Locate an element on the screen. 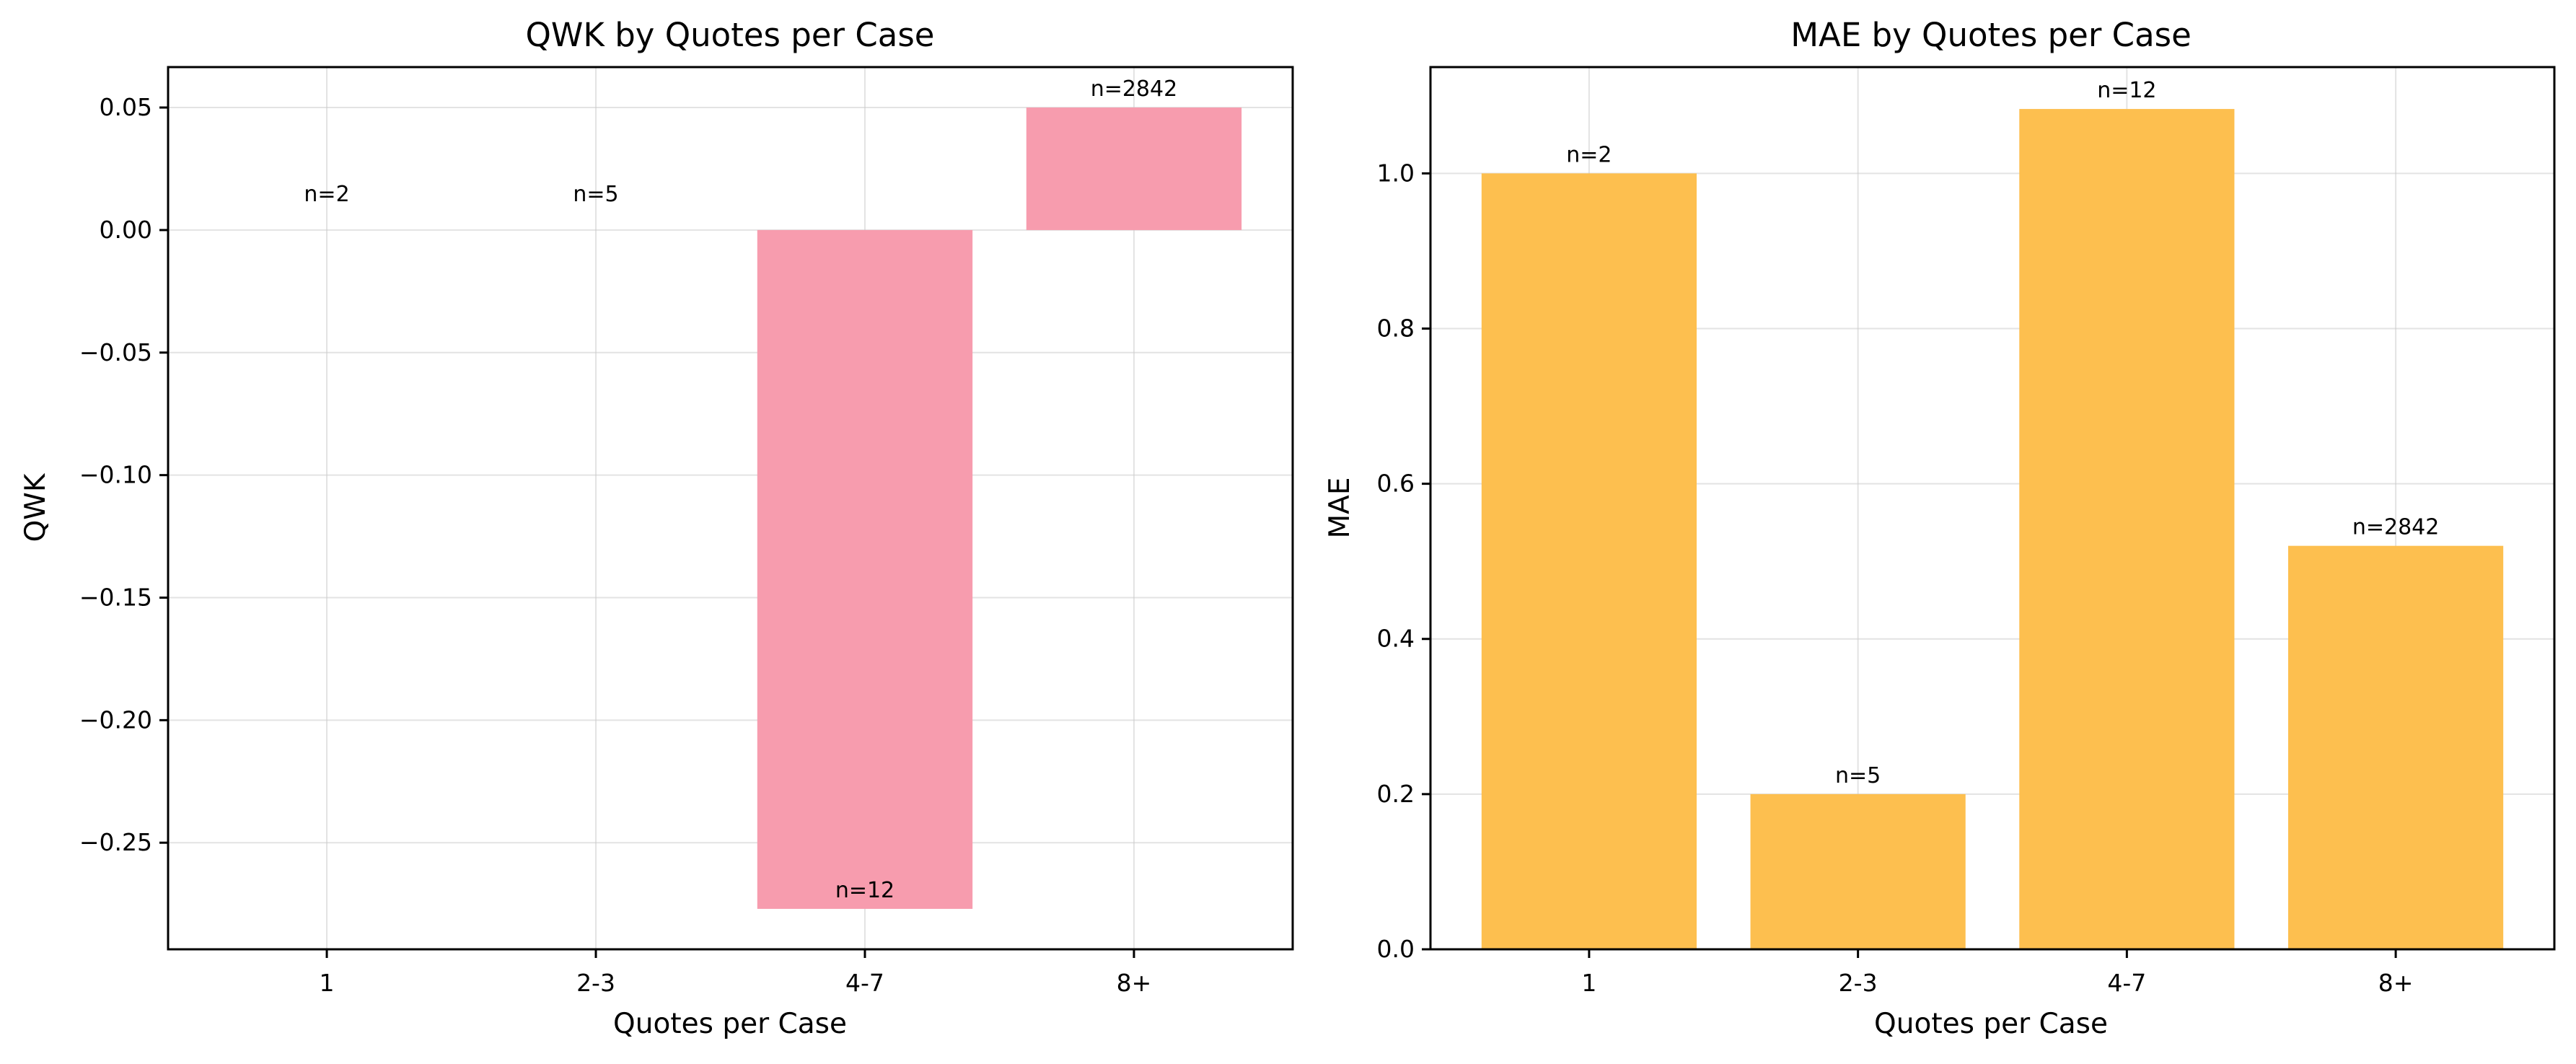  qwk-y-tick-label: 0.05 is located at coordinates (126, 107).